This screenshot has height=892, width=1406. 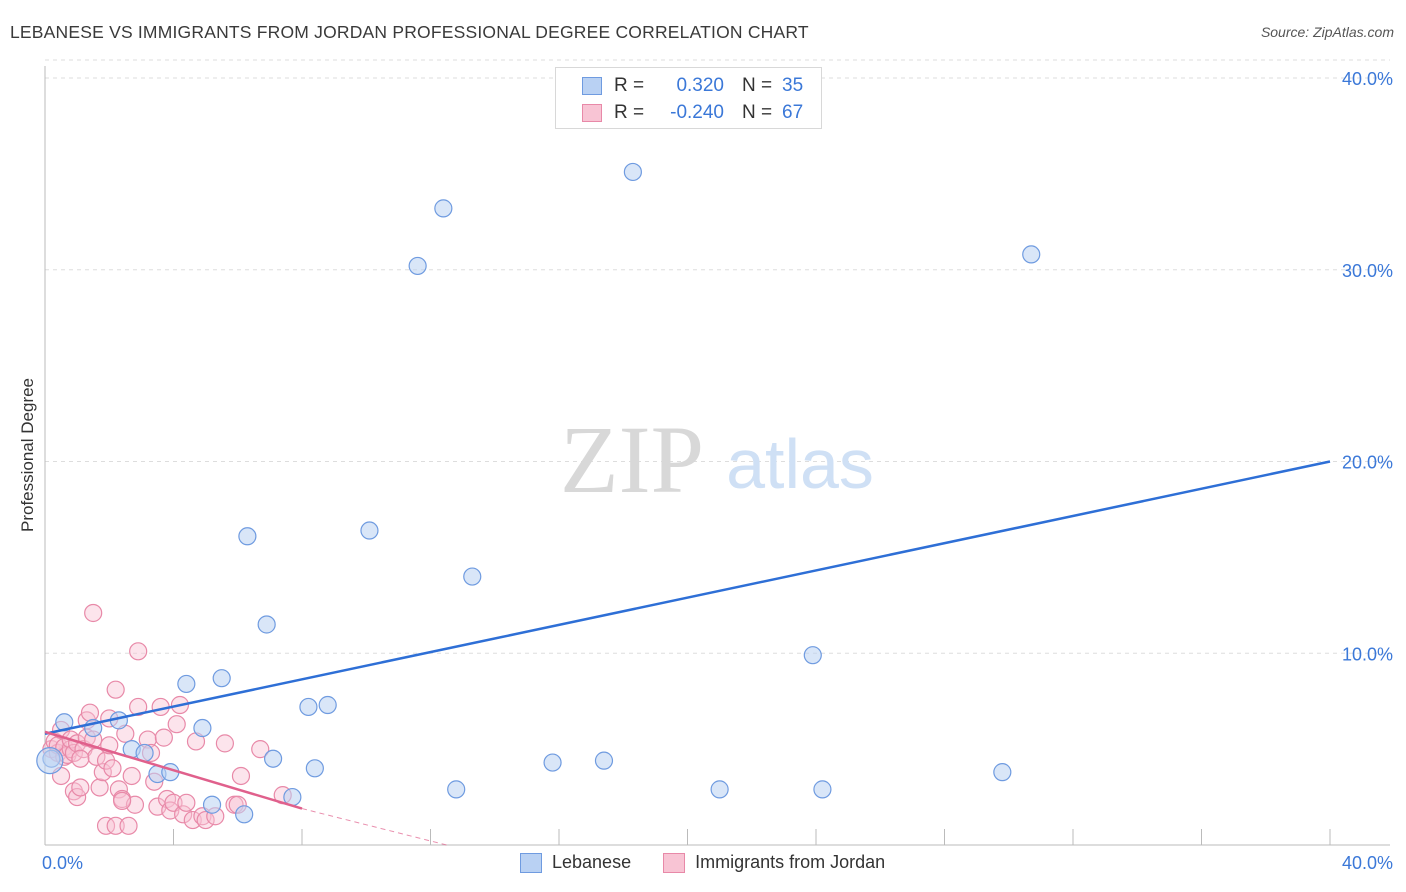 I want to click on watermark: ZIP atlas, so click(x=717, y=459).